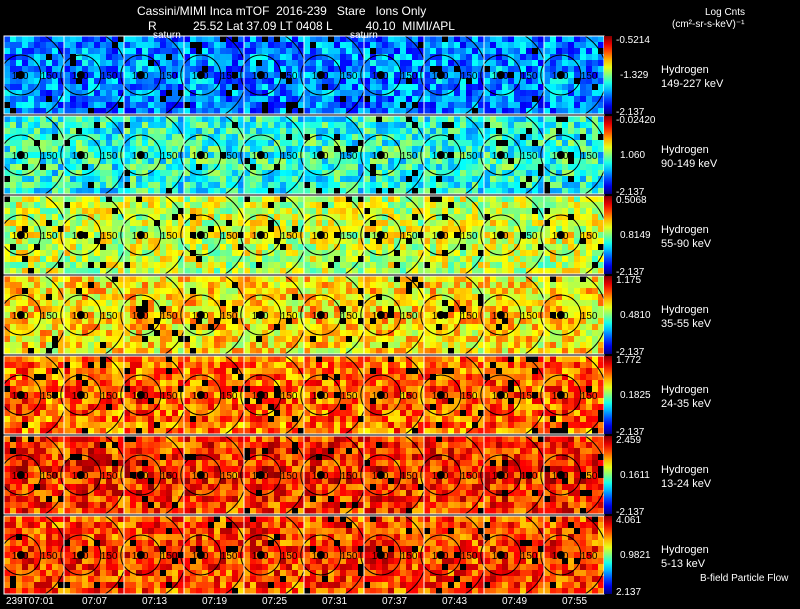 The image size is (800, 609). What do you see at coordinates (324, 26) in the screenshot?
I see `ephemeris-line: 25.52 Lat 37.09 LT 0408 L 40.10 MIMI/APL` at bounding box center [324, 26].